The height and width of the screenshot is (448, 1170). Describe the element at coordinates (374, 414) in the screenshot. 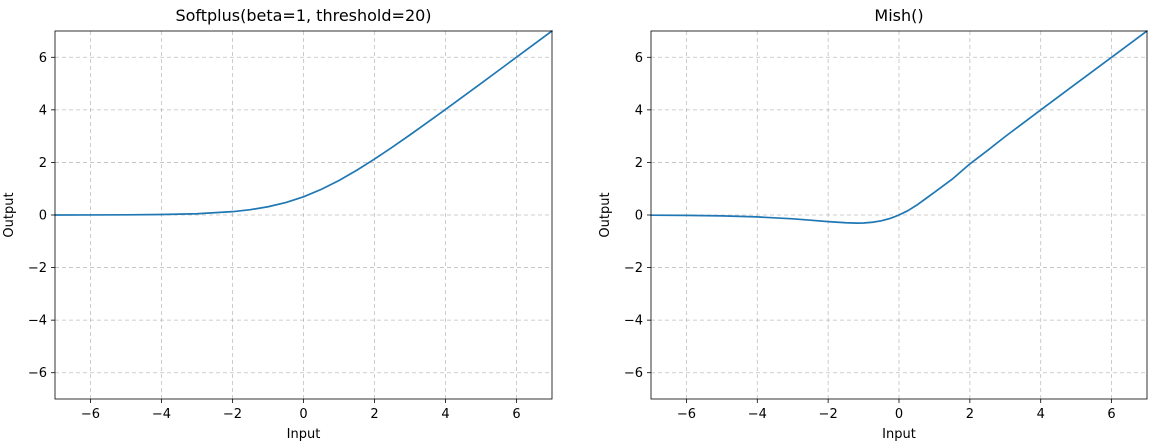

I see `softplus-x-tick-label: 2` at that location.